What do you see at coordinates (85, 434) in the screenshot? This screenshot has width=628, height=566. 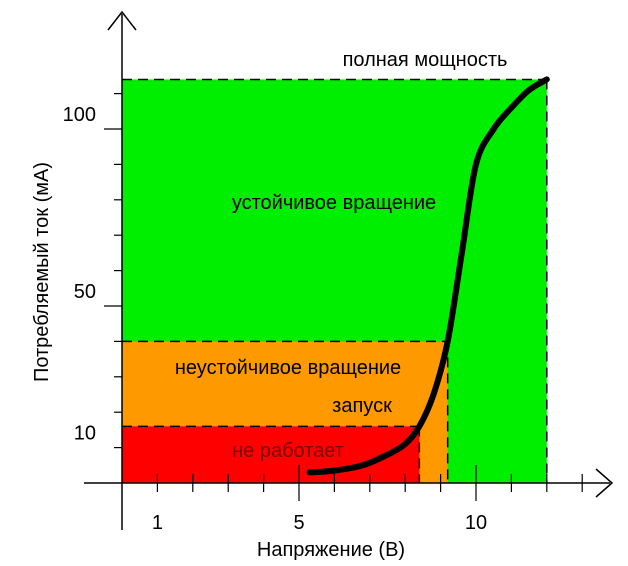 I see `y-tick-label: 10` at bounding box center [85, 434].